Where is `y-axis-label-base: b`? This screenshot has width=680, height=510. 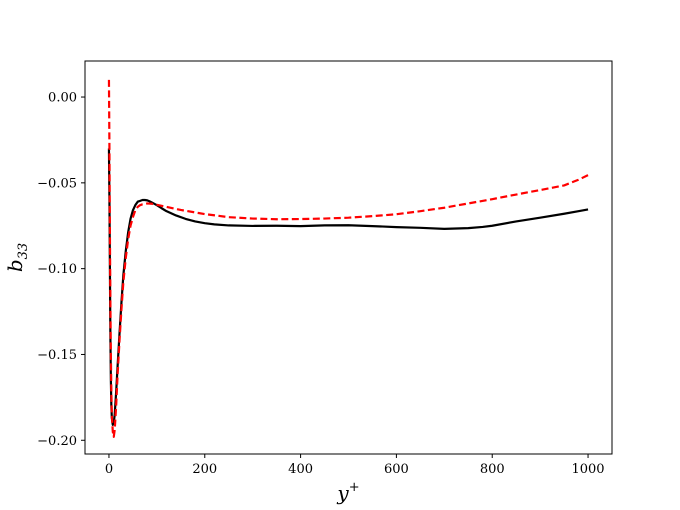 y-axis-label-base: b is located at coordinates (15, 265).